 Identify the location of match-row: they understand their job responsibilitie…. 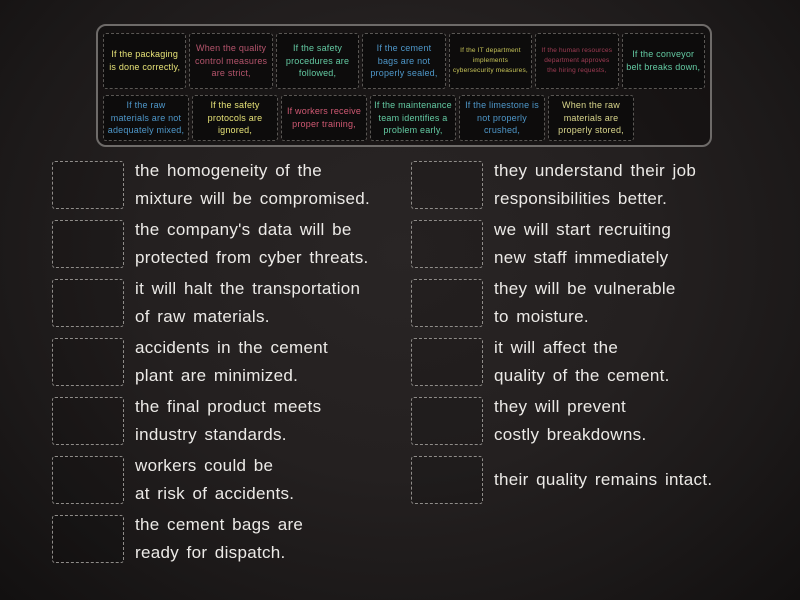
(561, 185).